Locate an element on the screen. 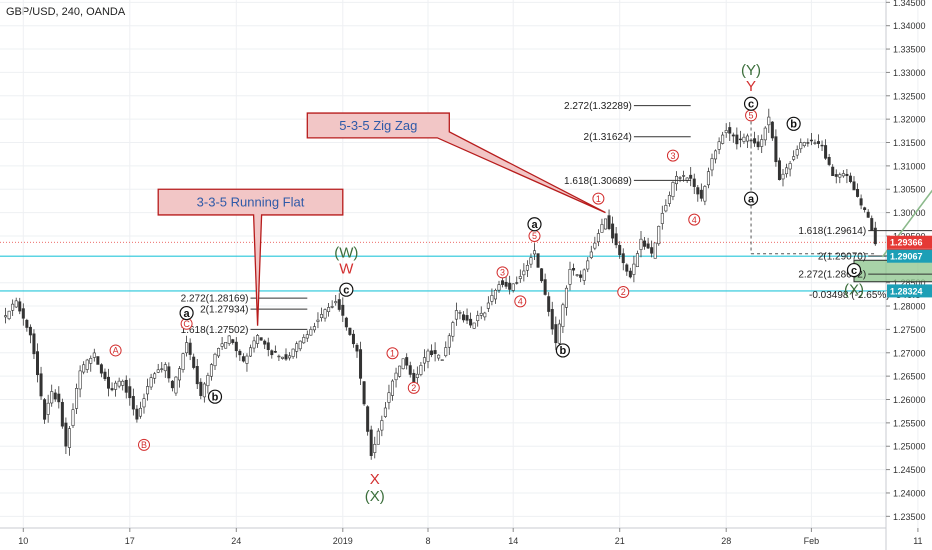 The height and width of the screenshot is (550, 932). y-tick-label: 1.28000 is located at coordinates (909, 307).